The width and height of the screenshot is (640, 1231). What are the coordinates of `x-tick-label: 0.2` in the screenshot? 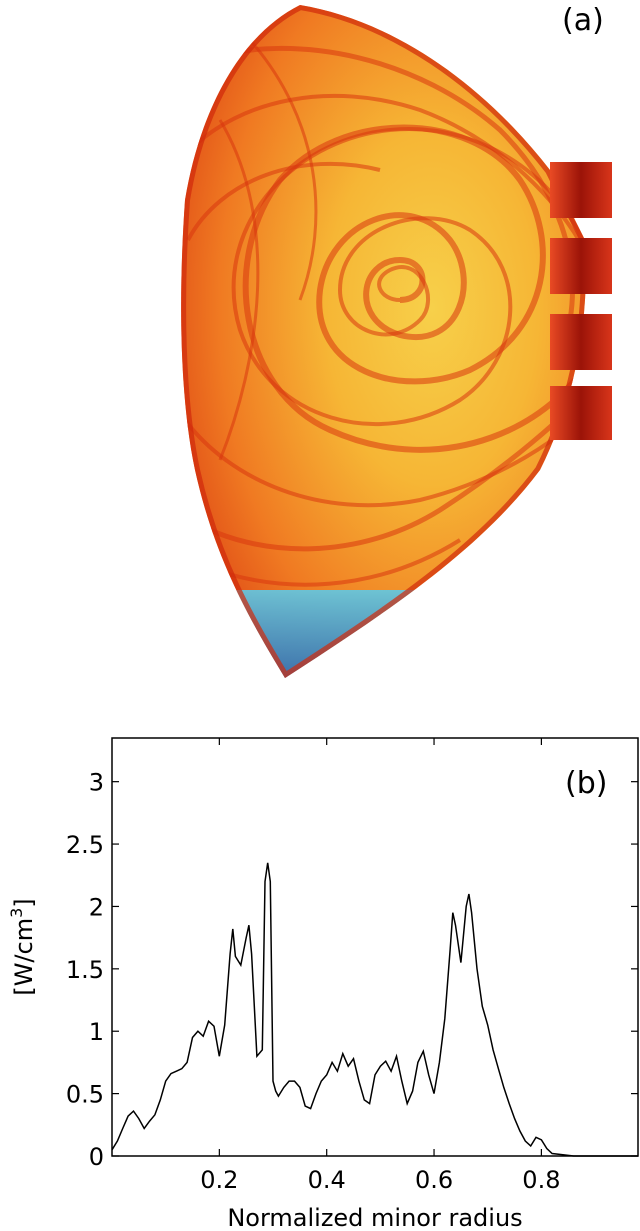 It's located at (219, 1180).